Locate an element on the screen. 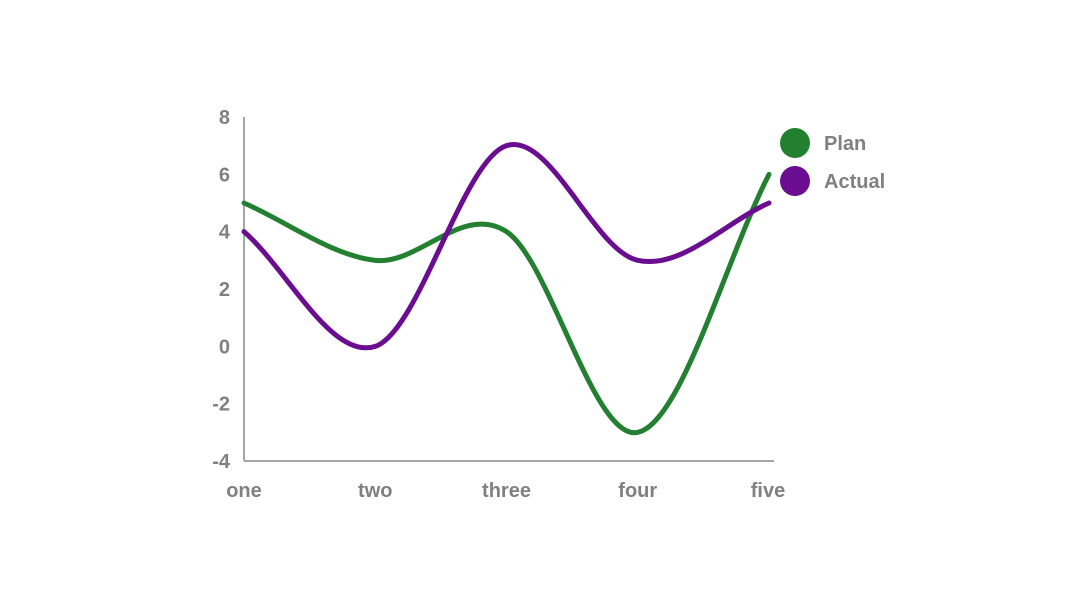 The width and height of the screenshot is (1080, 608). legend: Plan Actual is located at coordinates (832, 162).